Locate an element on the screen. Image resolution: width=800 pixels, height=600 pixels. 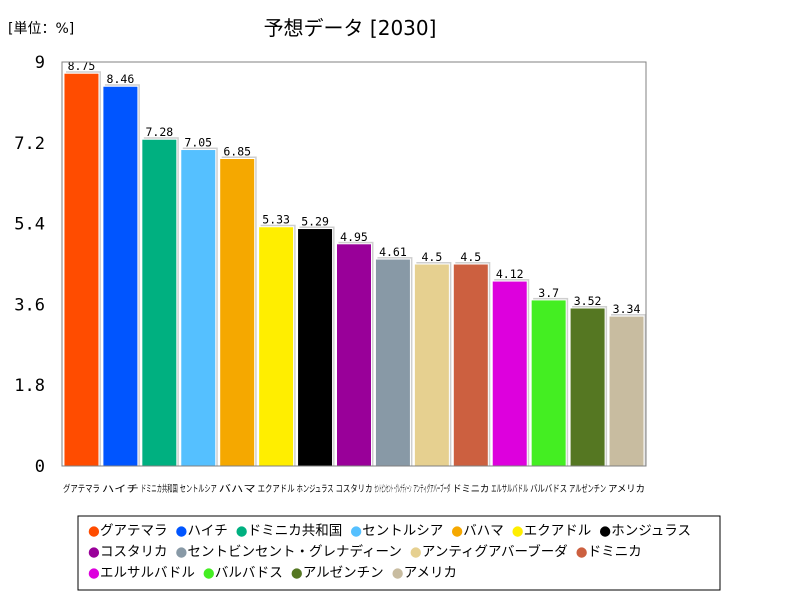
legend-label: バルバドス is located at coordinates (249, 573).